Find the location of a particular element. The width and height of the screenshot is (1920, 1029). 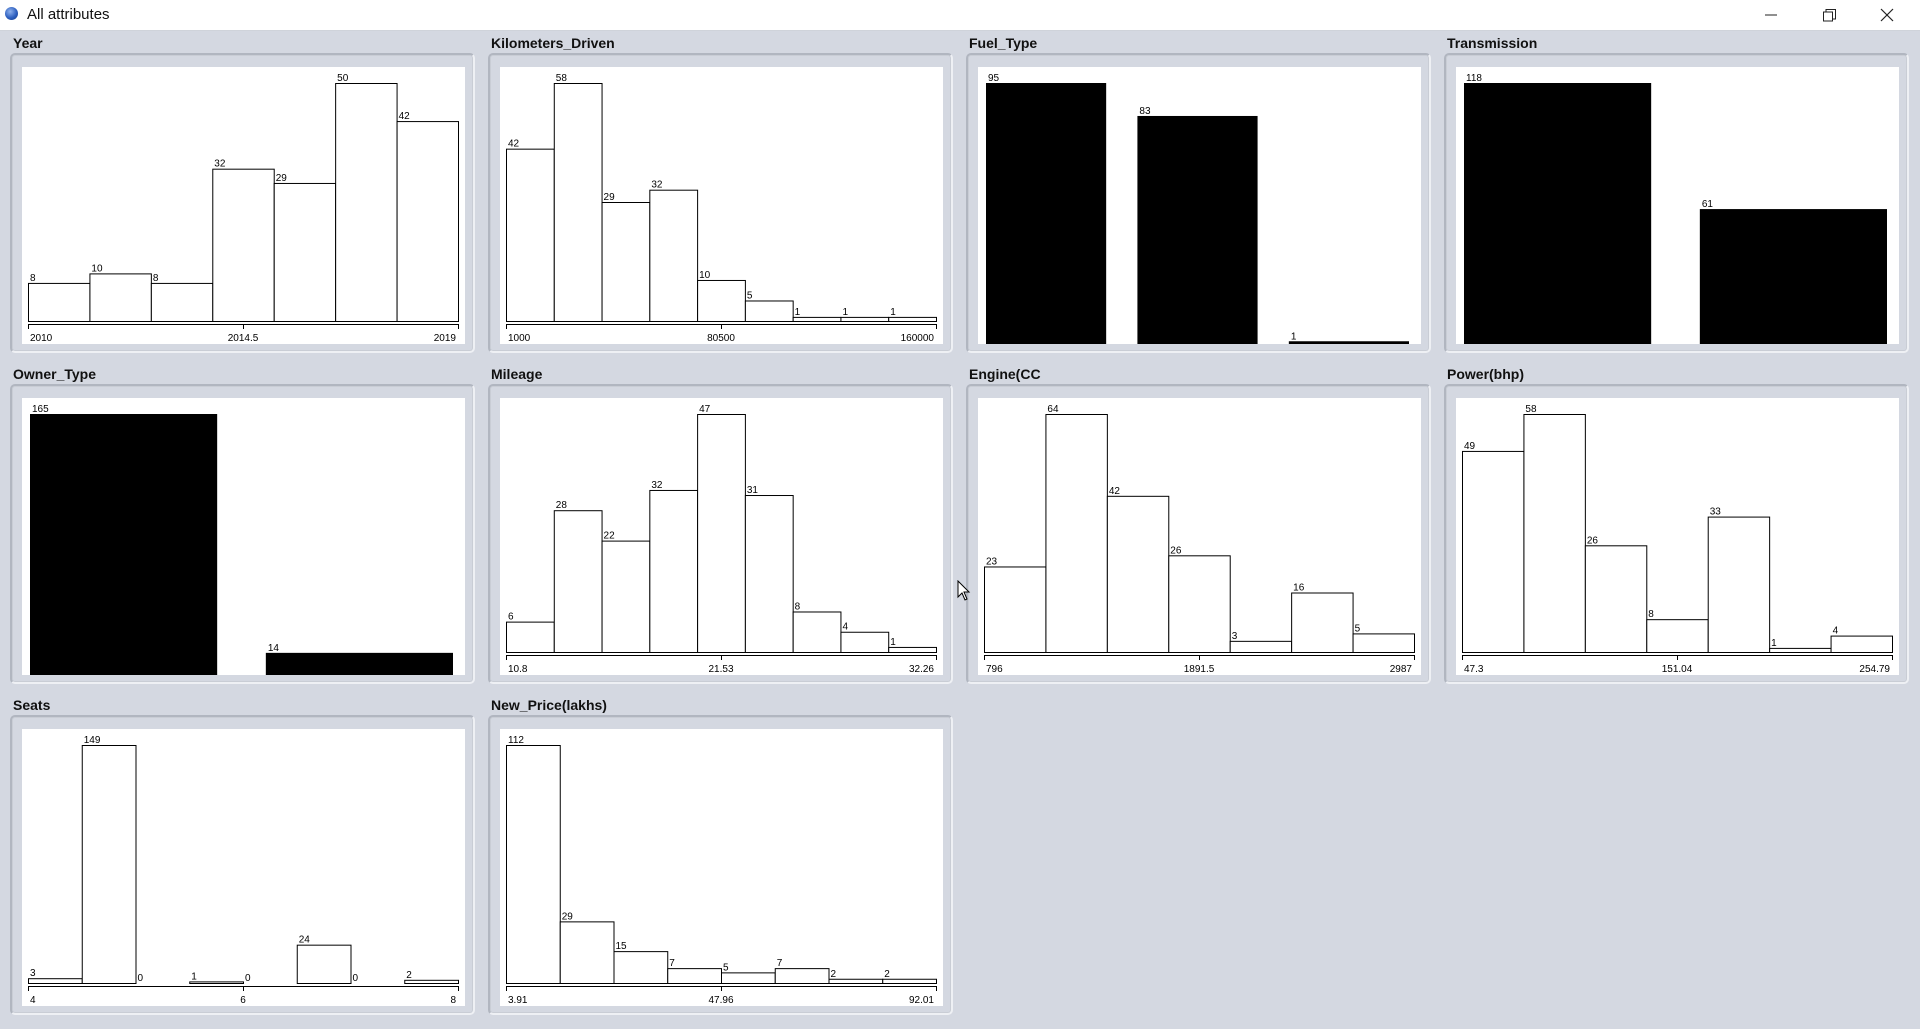

bar-count-label: 15 is located at coordinates (622, 946).